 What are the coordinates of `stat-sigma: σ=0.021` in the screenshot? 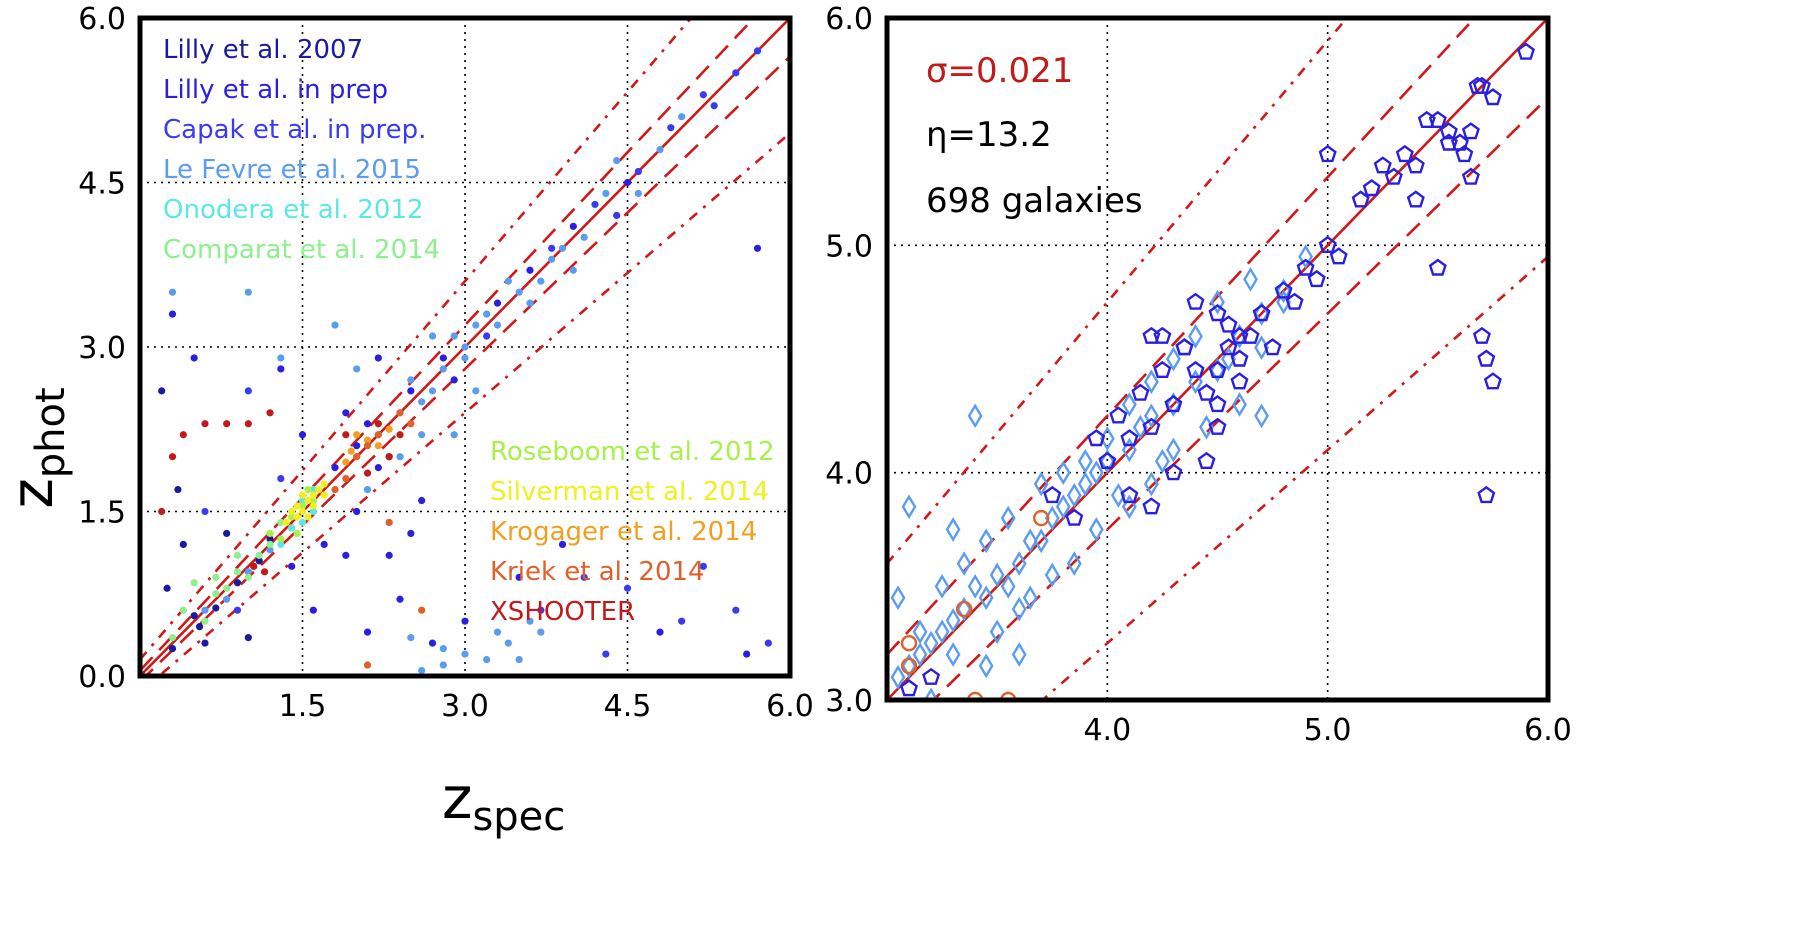 It's located at (999, 71).